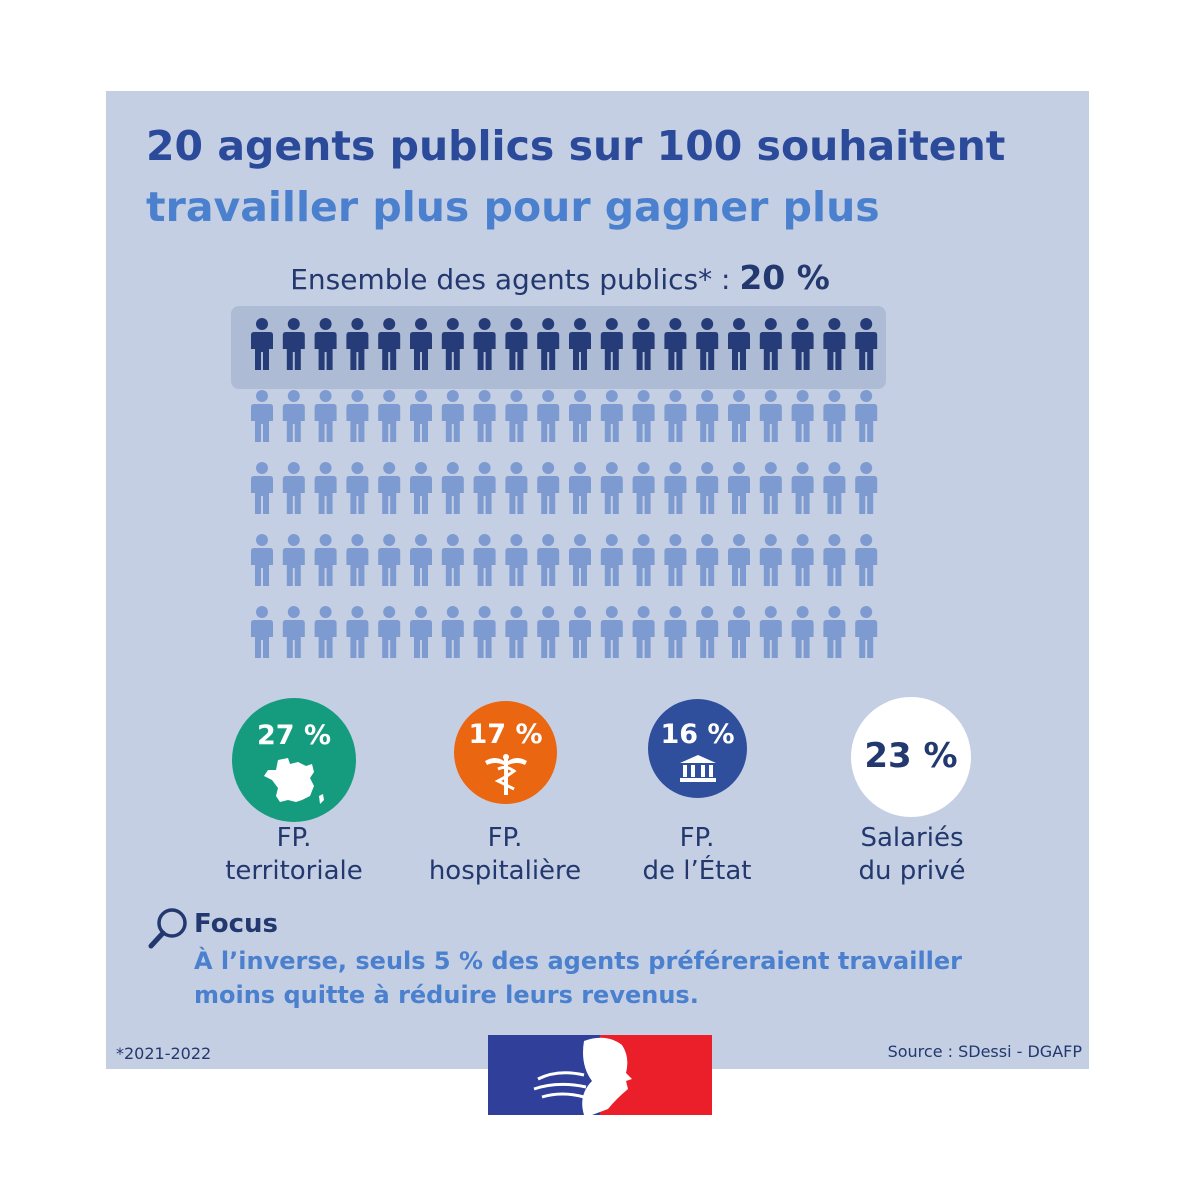  Describe the element at coordinates (294, 735) in the screenshot. I see `territoriale-value: 27 %` at that location.